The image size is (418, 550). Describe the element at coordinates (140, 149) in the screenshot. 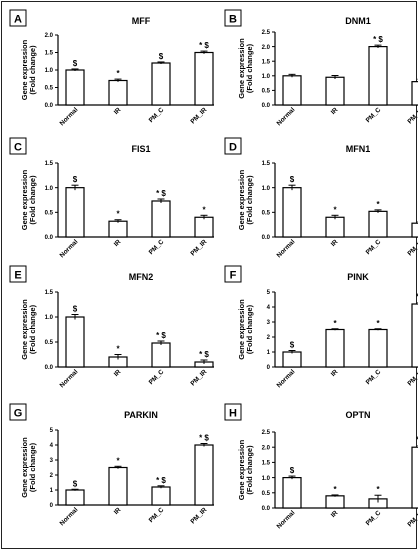

I see `chart-title: FIS1` at that location.